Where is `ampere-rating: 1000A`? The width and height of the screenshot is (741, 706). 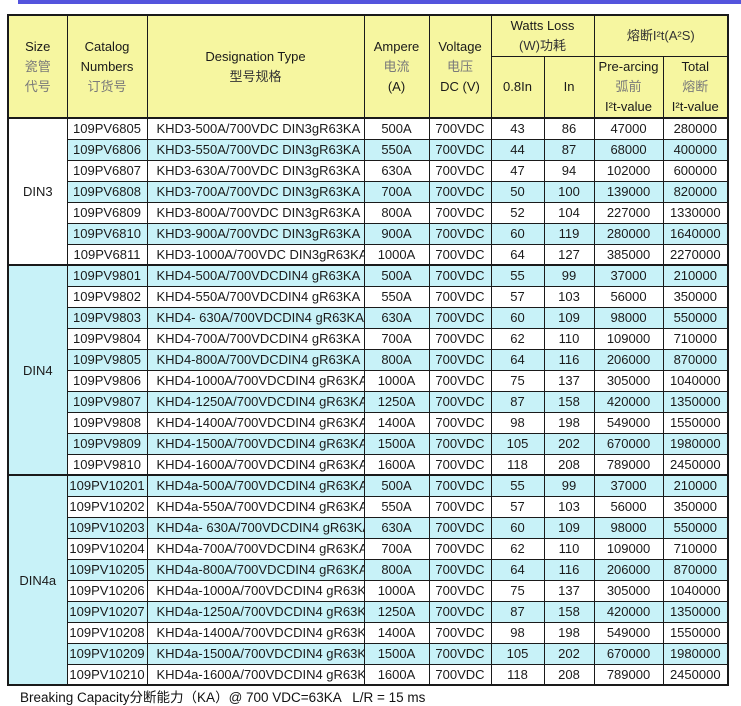 ampere-rating: 1000A is located at coordinates (396, 254).